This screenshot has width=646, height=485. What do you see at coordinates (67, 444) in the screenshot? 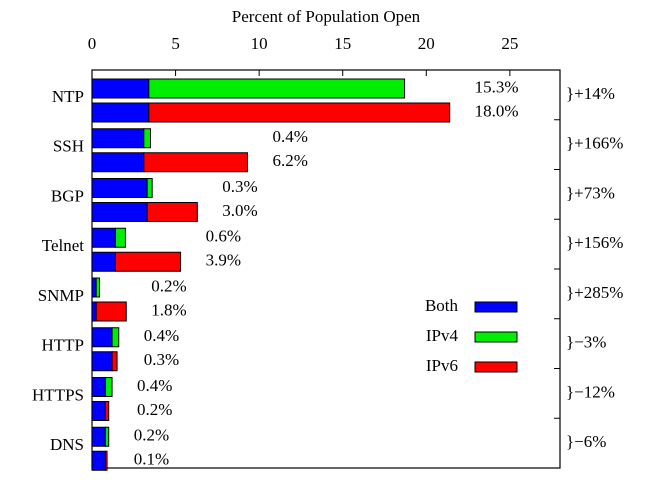
I see `y-tick-label: DNS` at bounding box center [67, 444].